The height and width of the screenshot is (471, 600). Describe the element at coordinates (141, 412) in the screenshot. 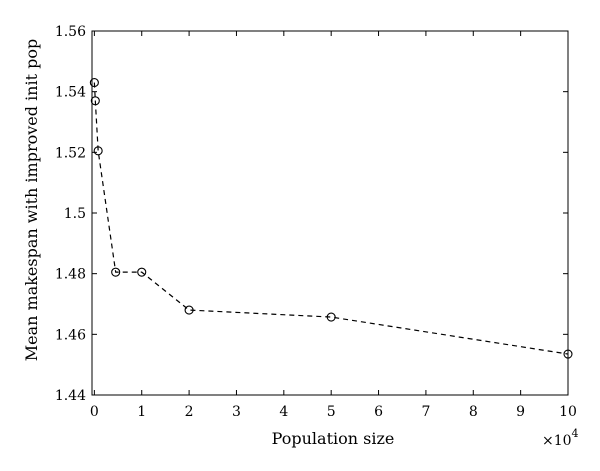

I see `x-tick-label: 1` at that location.